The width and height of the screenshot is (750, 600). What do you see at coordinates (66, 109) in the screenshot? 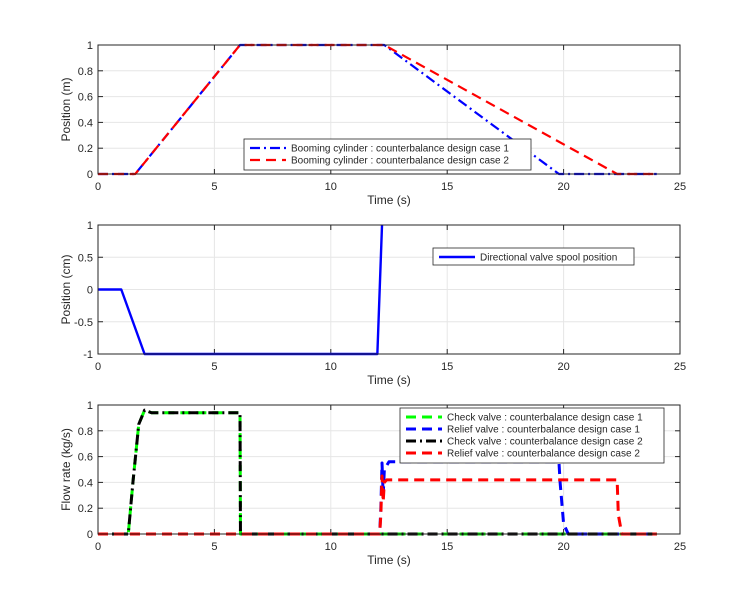
I see `y-axis-label: Position (m)` at bounding box center [66, 109].